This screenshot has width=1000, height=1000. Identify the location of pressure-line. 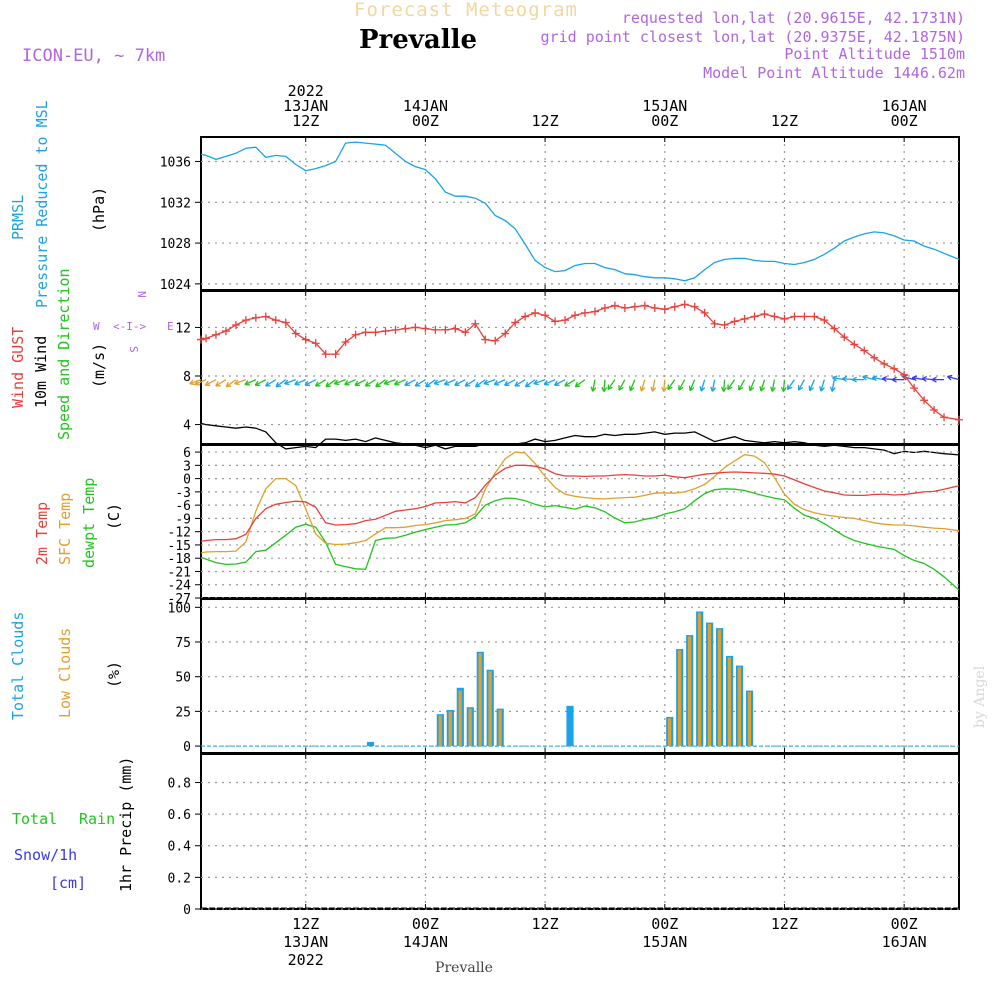
(580, 211).